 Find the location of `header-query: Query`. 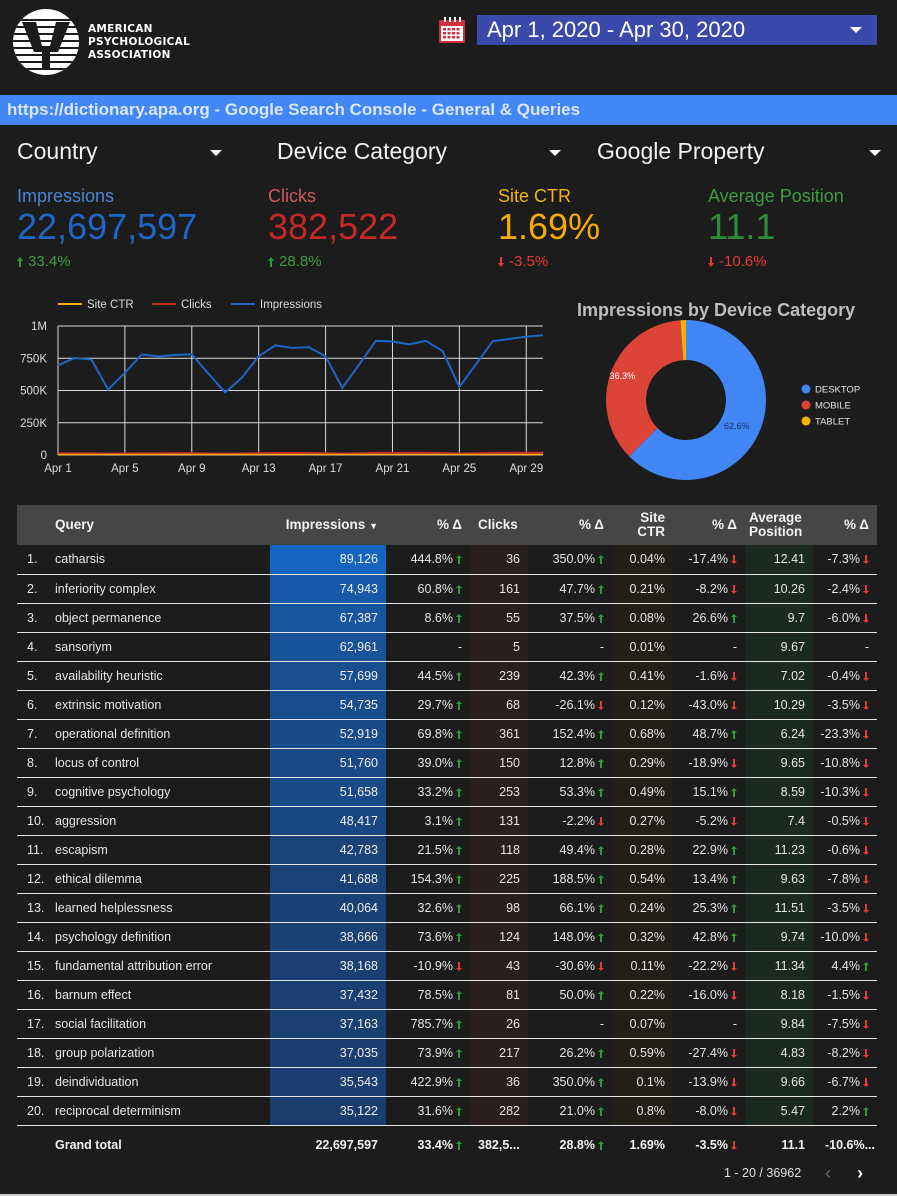

header-query: Query is located at coordinates (75, 524).